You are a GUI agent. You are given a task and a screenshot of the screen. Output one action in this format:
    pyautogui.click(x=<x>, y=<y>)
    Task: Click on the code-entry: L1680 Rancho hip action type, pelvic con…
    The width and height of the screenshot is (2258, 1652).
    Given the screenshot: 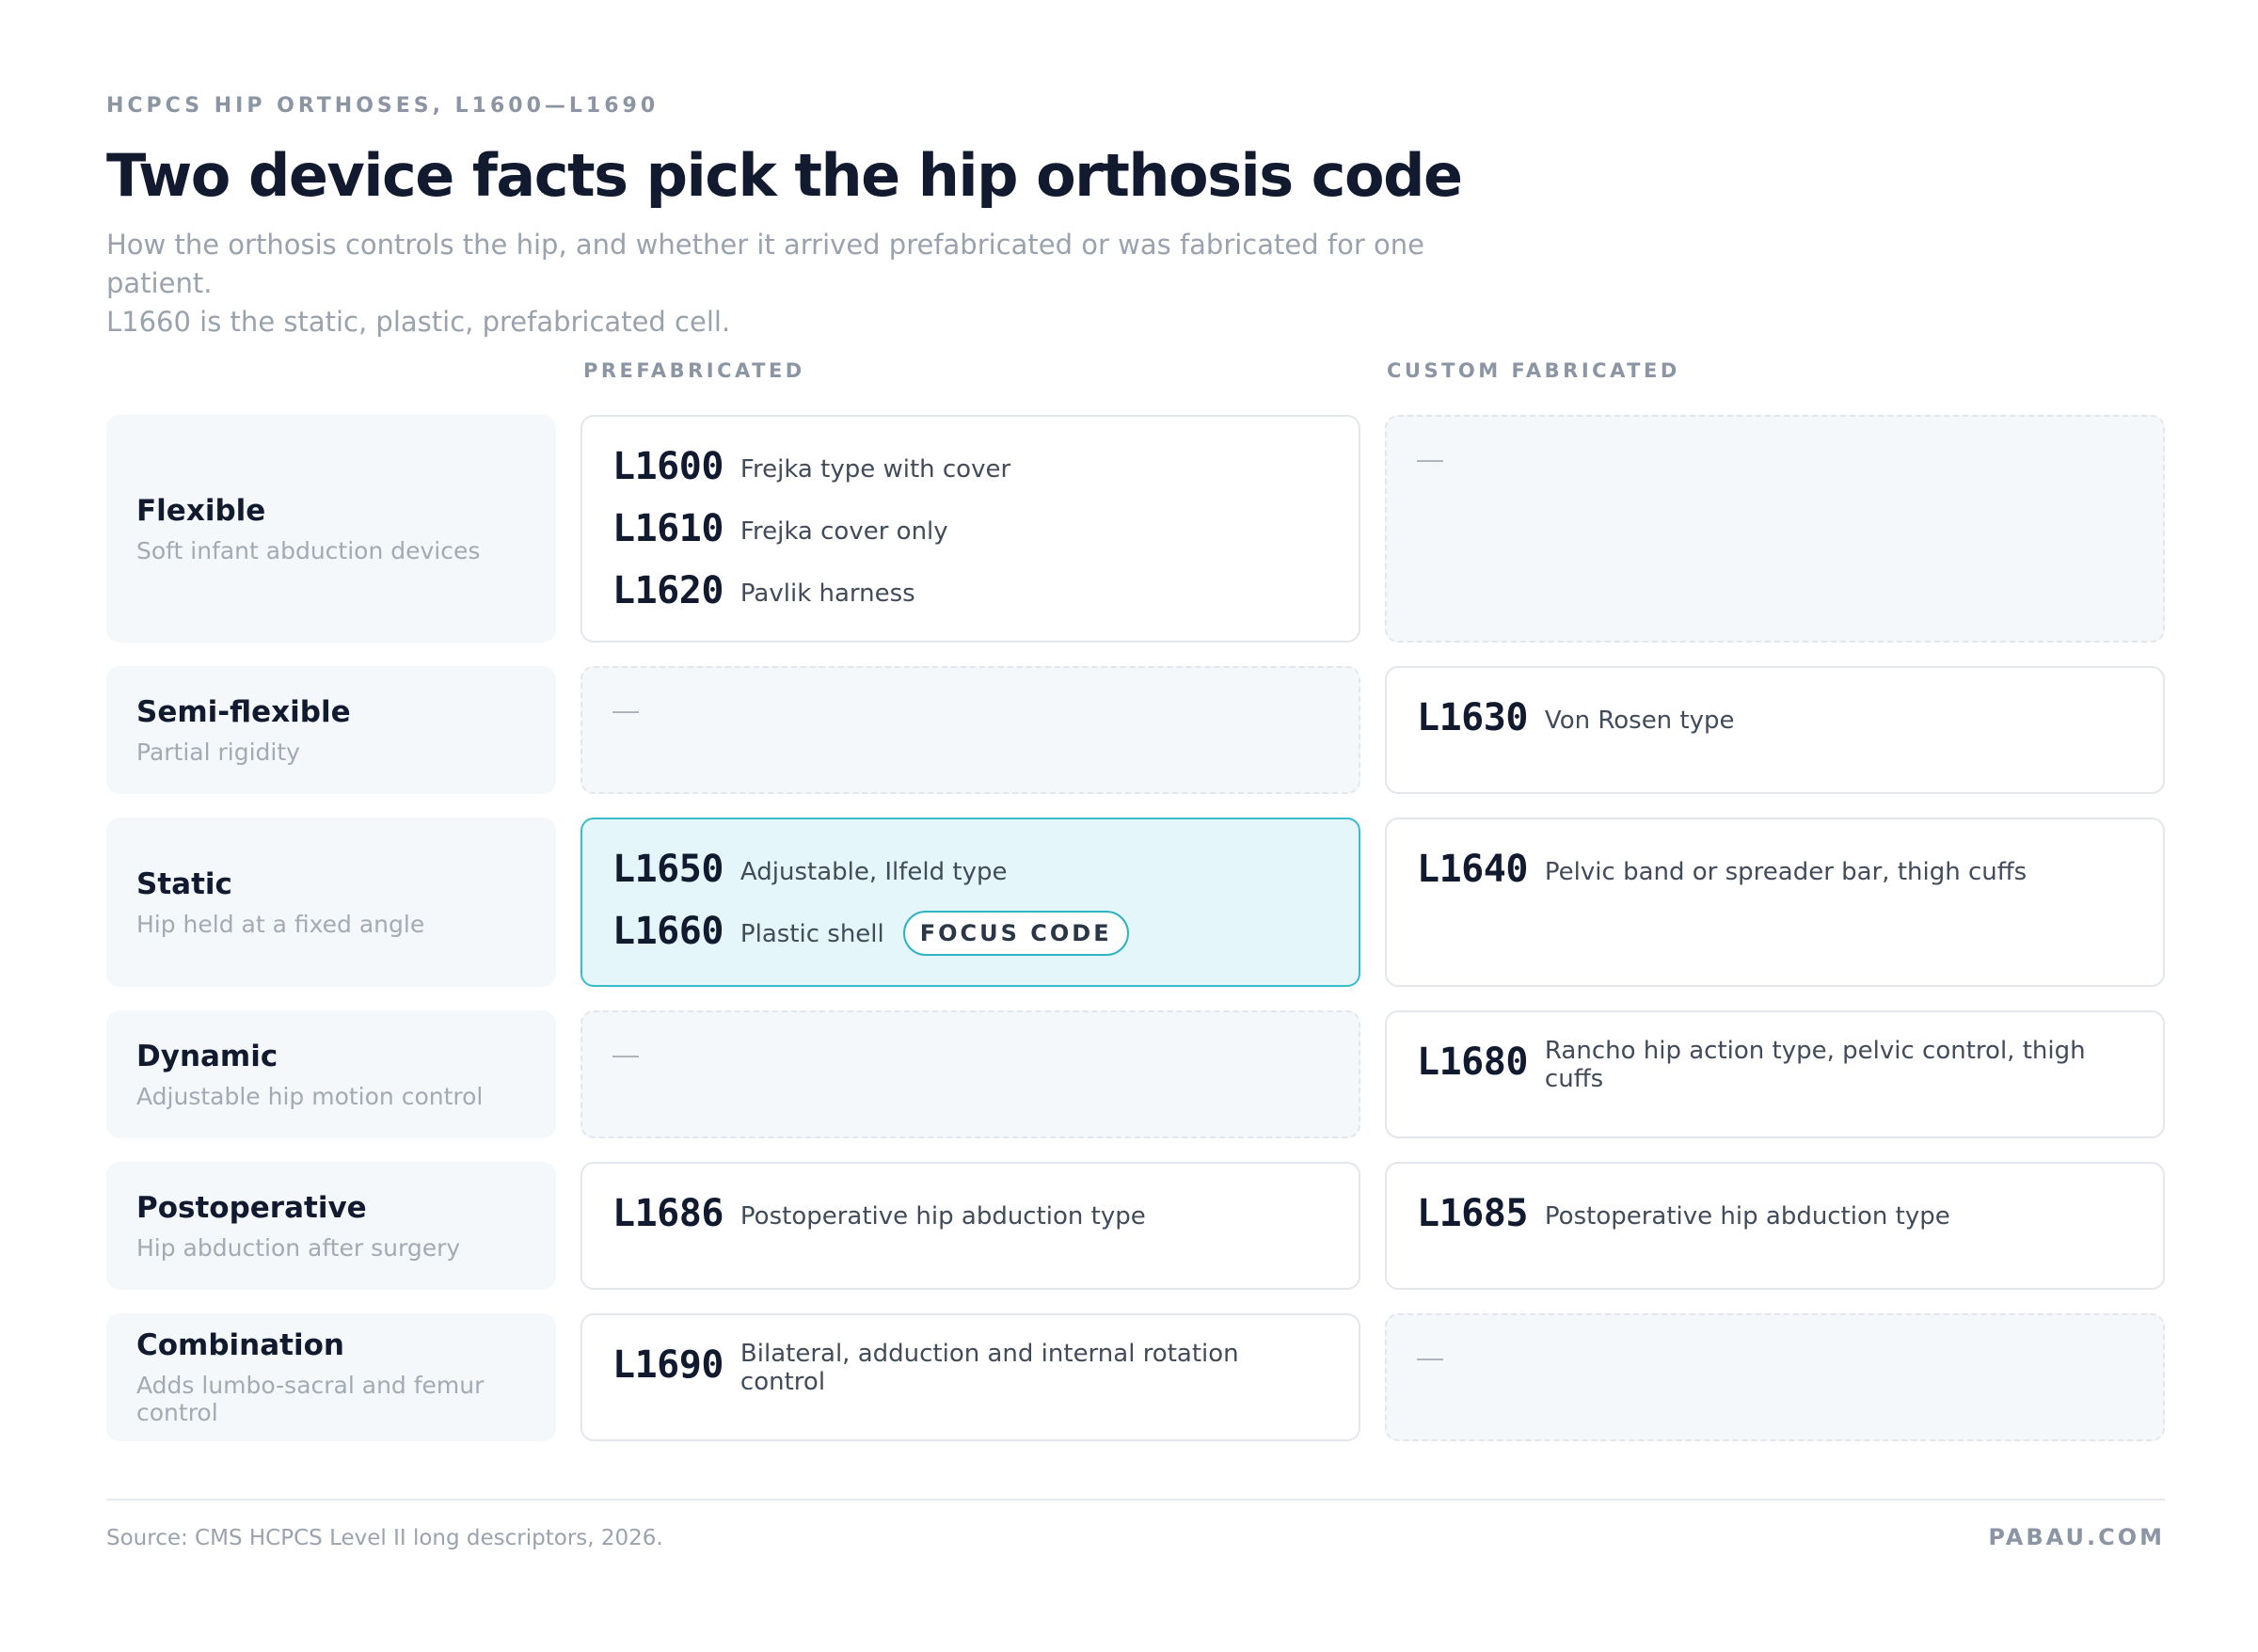 What is the action you would take?
    pyautogui.click(x=1775, y=1065)
    